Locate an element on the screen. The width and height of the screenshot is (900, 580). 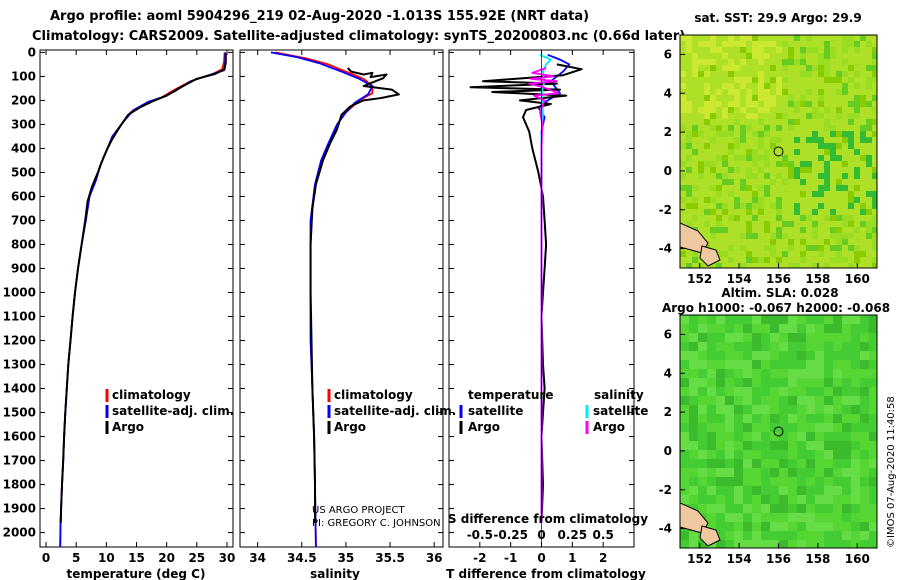
float-location-marker is located at coordinates (778, 431).